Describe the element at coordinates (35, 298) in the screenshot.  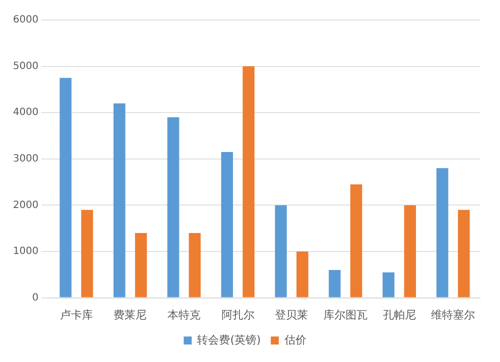
I see `y-tick-label: 0` at that location.